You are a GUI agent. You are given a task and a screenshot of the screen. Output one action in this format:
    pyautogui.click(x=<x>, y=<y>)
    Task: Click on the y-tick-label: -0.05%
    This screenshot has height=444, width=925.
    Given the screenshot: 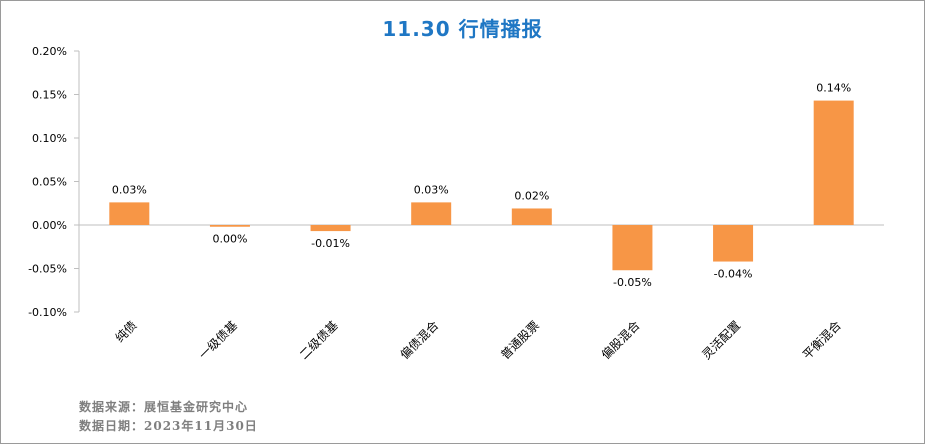 What is the action you would take?
    pyautogui.click(x=47, y=269)
    